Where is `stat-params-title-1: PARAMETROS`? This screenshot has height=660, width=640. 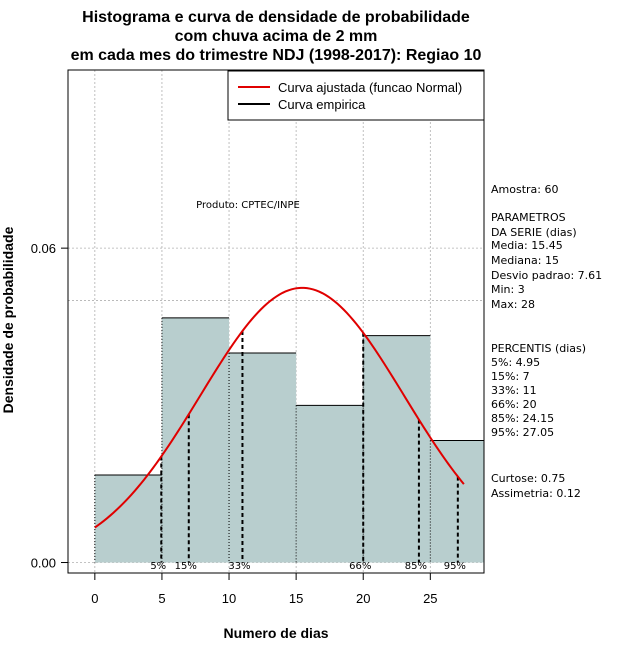 stat-params-title-1: PARAMETROS is located at coordinates (528, 217).